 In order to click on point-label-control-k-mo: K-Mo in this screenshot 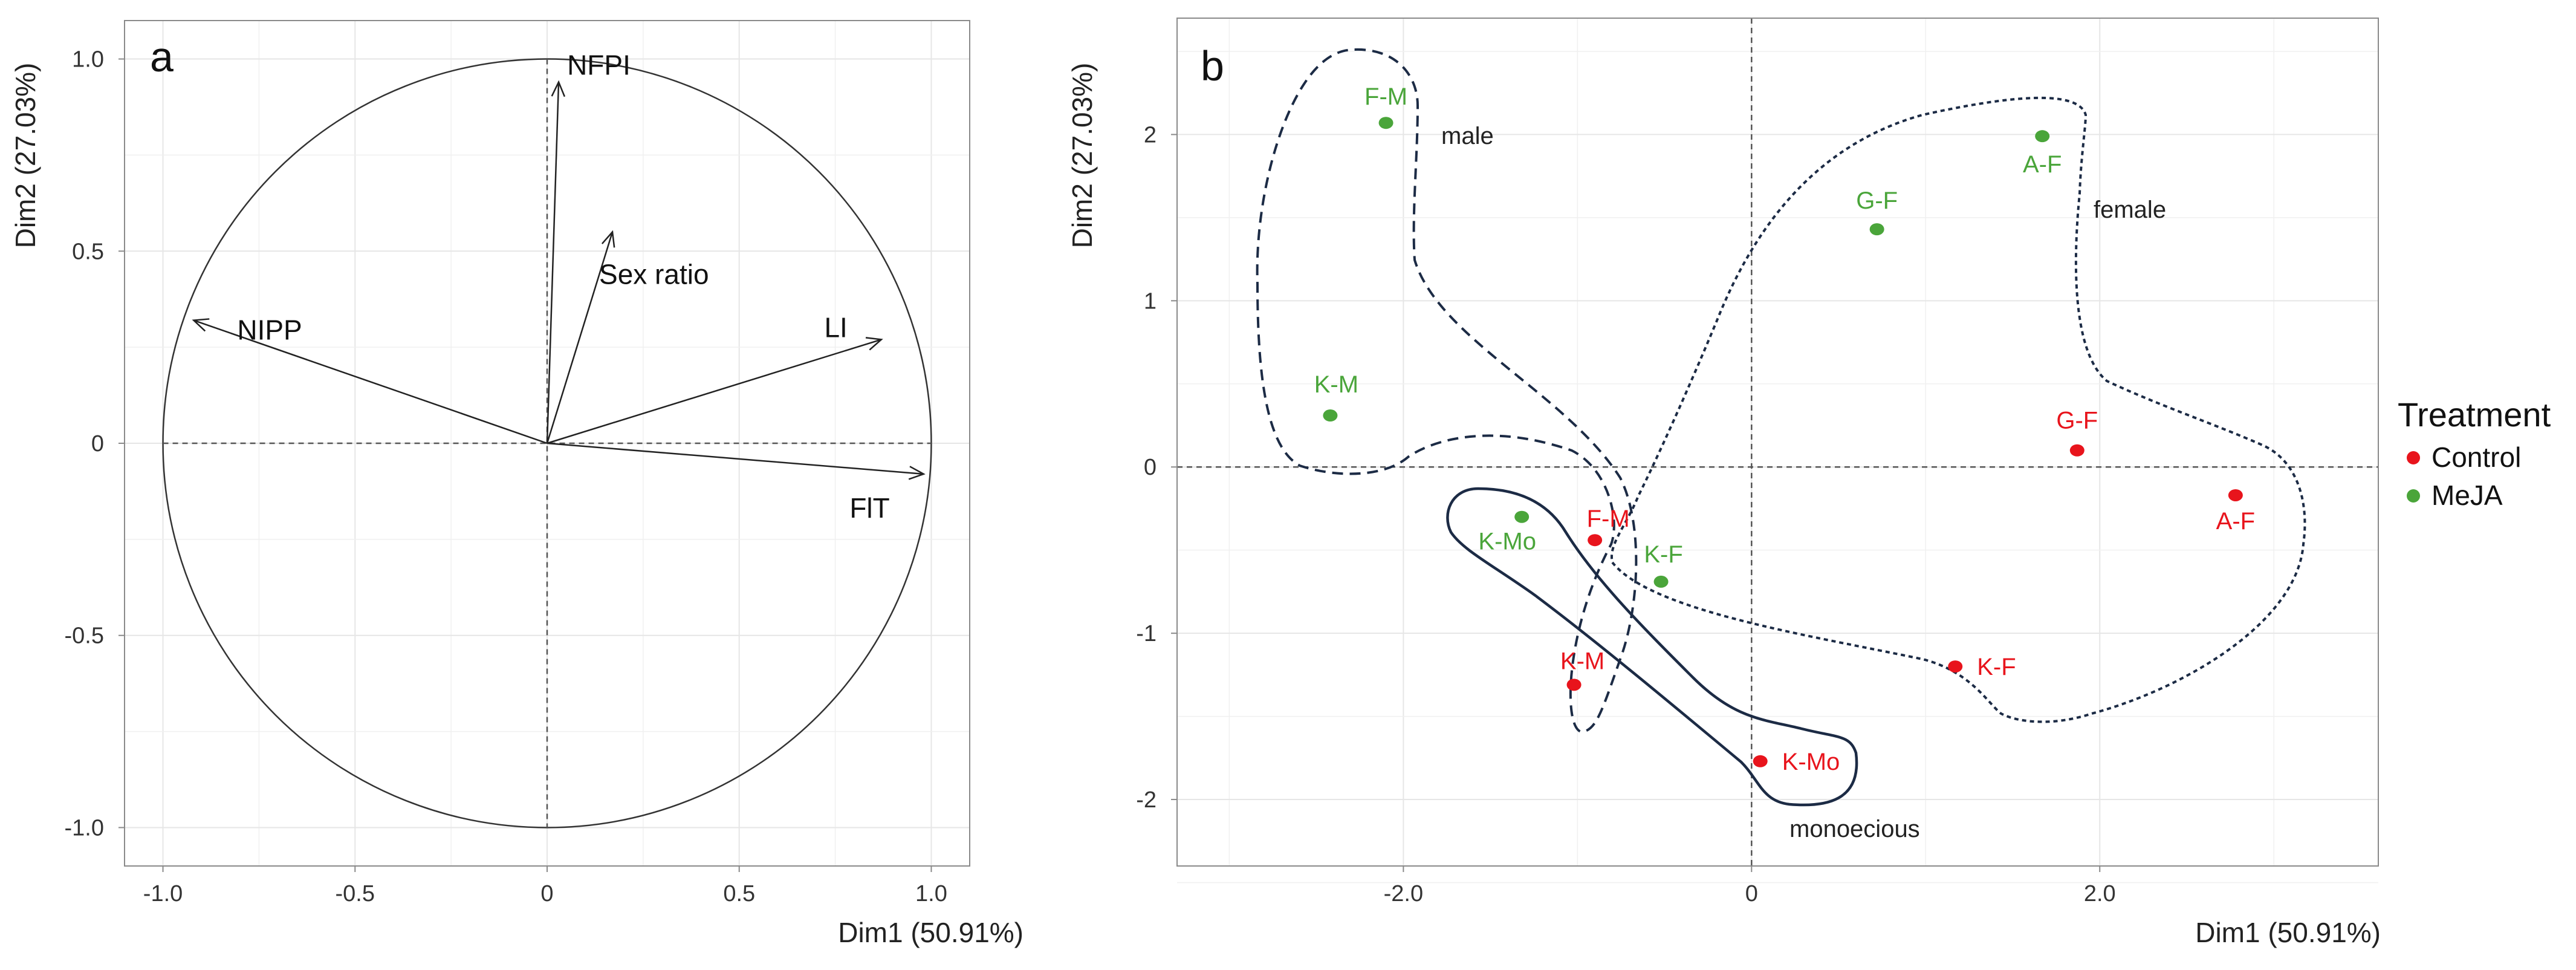, I will do `click(1811, 762)`.